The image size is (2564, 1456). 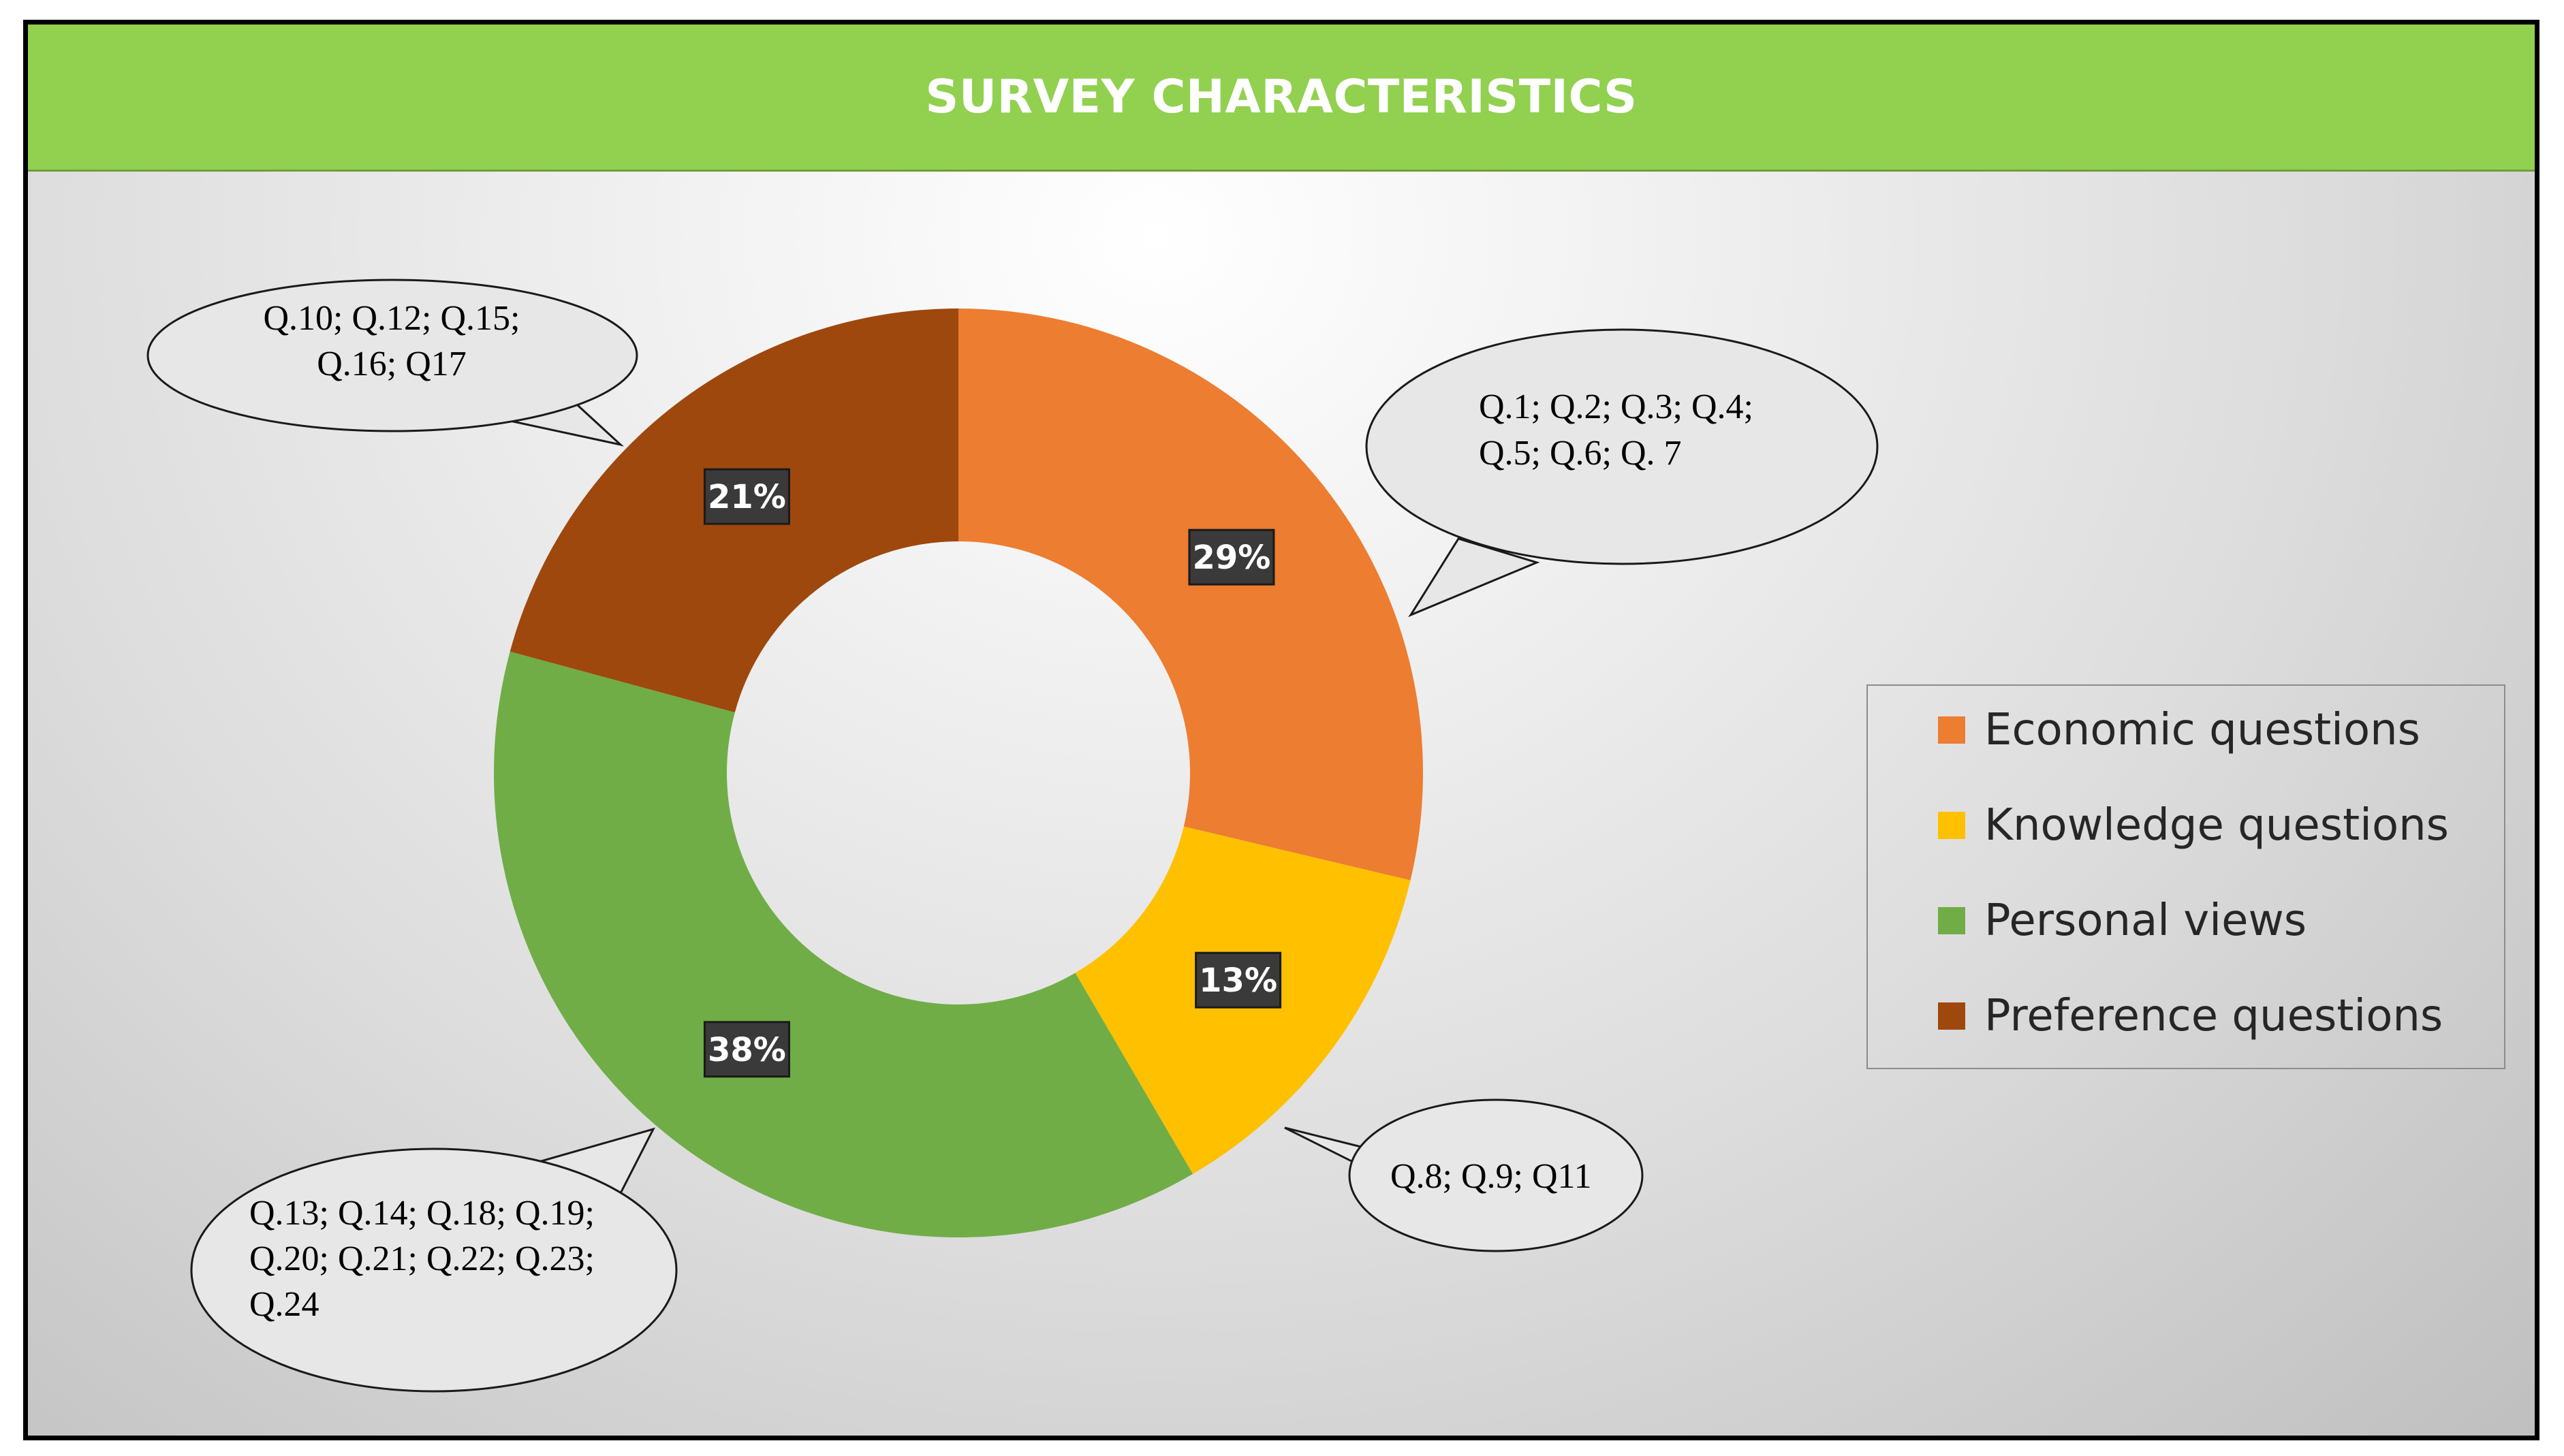 I want to click on legend-swatch-preference, so click(x=1951, y=1016).